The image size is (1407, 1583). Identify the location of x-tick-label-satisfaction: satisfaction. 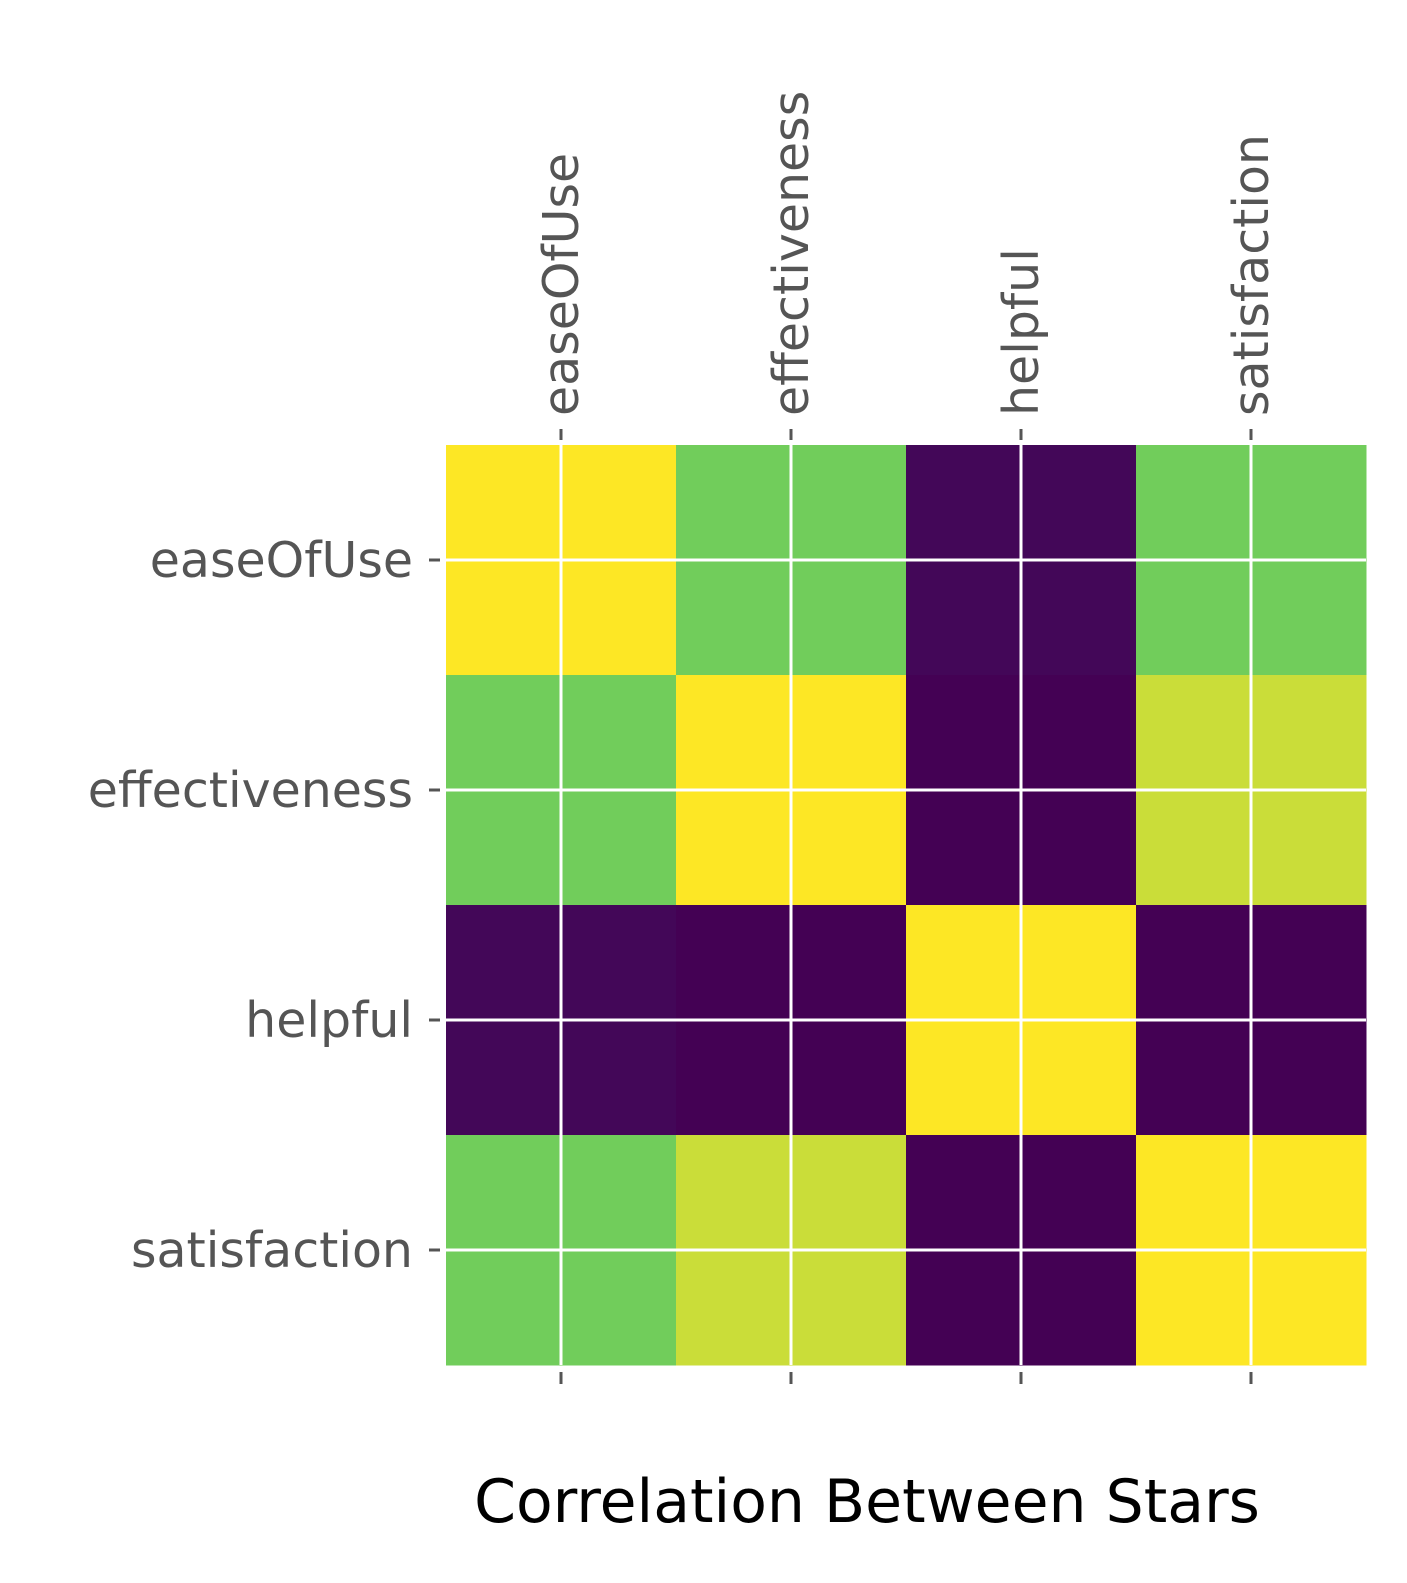
(1251, 275).